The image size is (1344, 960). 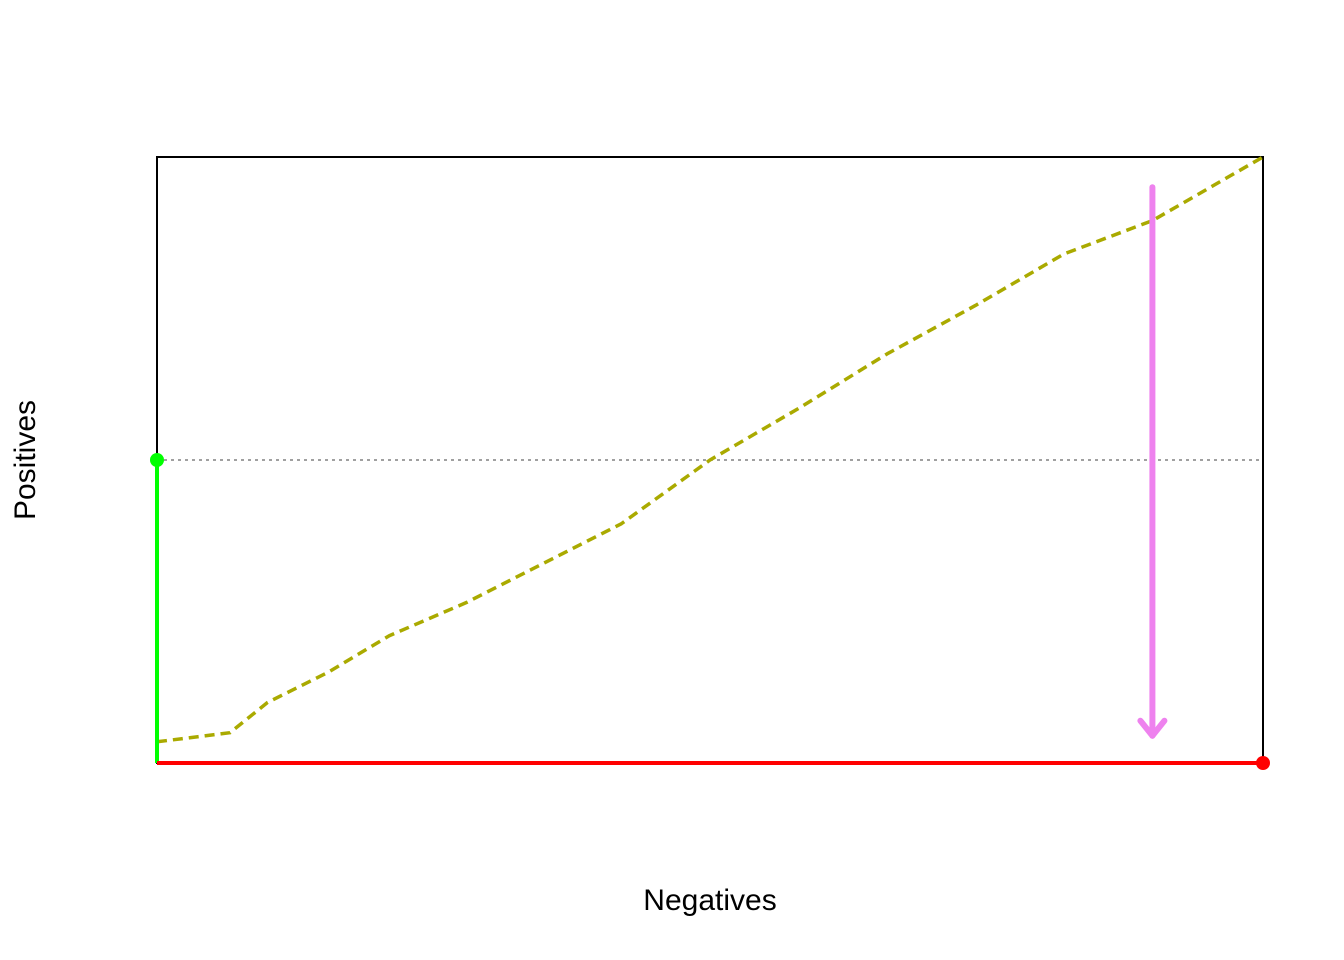 I want to click on y-axis-label: Positives, so click(x=25, y=460).